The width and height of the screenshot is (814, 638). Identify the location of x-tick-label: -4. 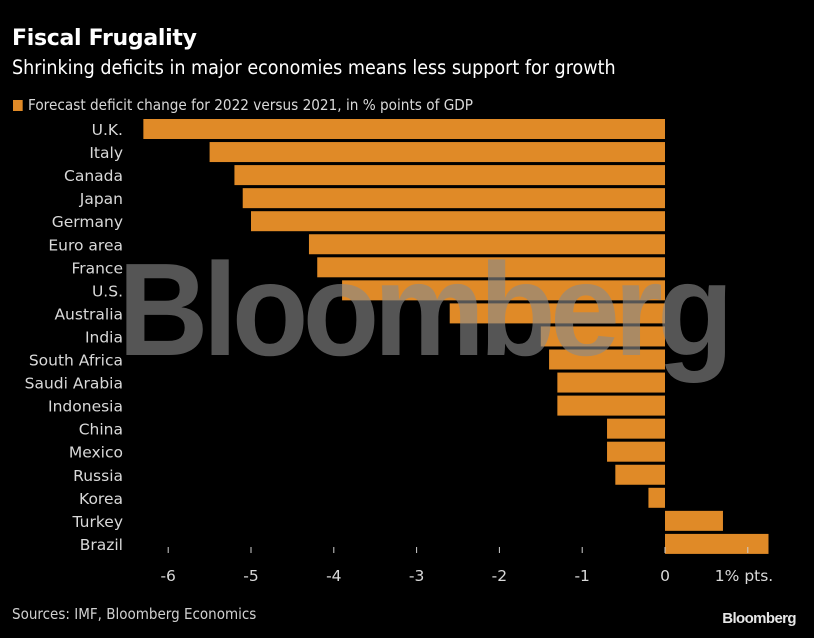
(333, 576).